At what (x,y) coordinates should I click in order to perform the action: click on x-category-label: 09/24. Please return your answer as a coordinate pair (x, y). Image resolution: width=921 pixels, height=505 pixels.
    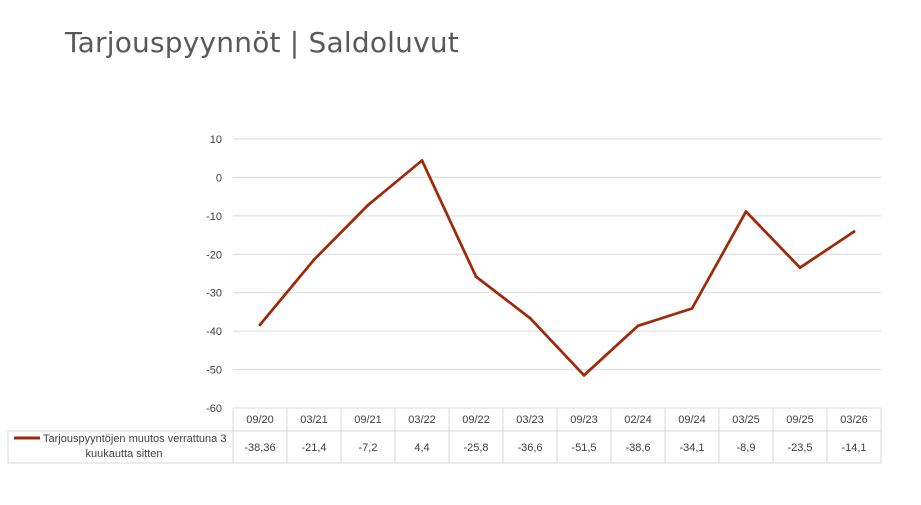
    Looking at the image, I should click on (692, 420).